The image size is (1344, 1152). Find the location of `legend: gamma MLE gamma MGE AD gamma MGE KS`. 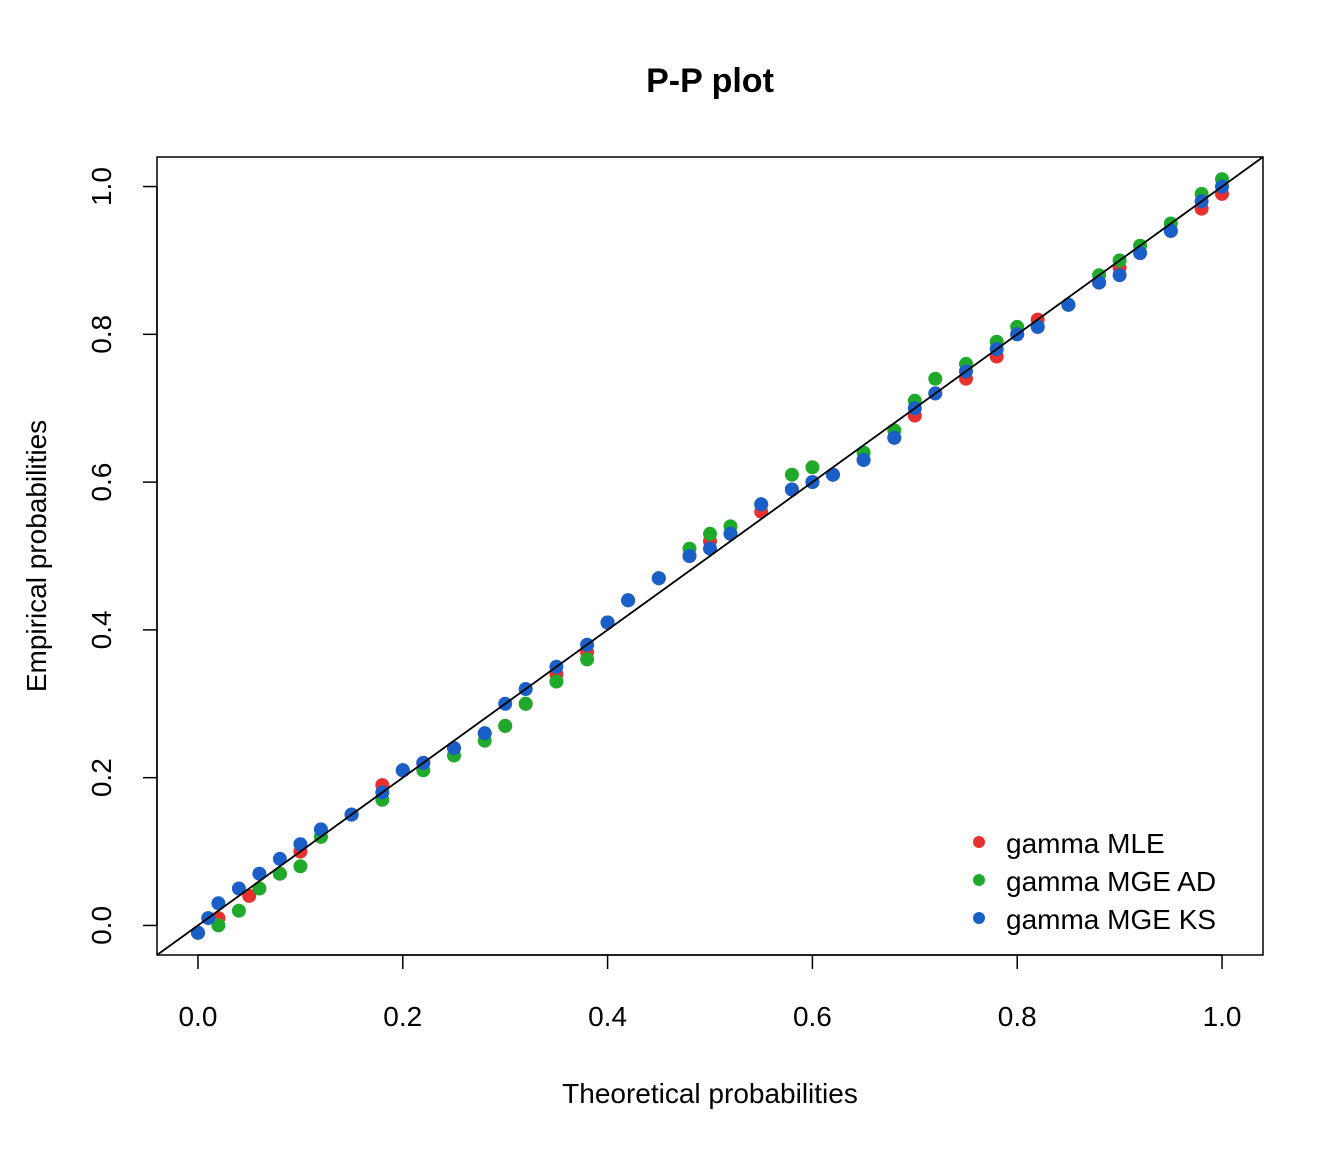

legend: gamma MLE gamma MGE AD gamma MGE KS is located at coordinates (1094, 881).